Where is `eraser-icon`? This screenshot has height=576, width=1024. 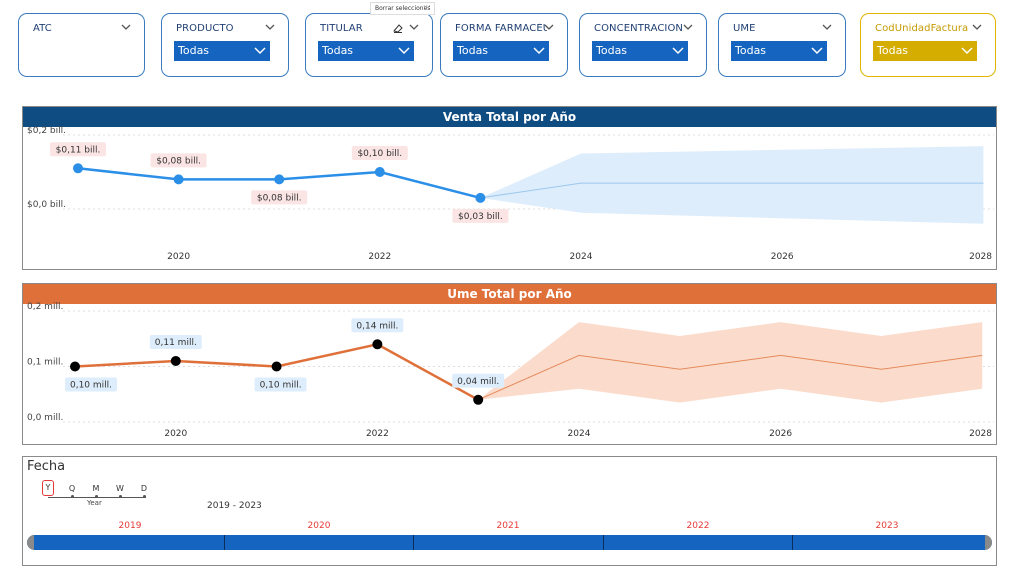 eraser-icon is located at coordinates (398, 28).